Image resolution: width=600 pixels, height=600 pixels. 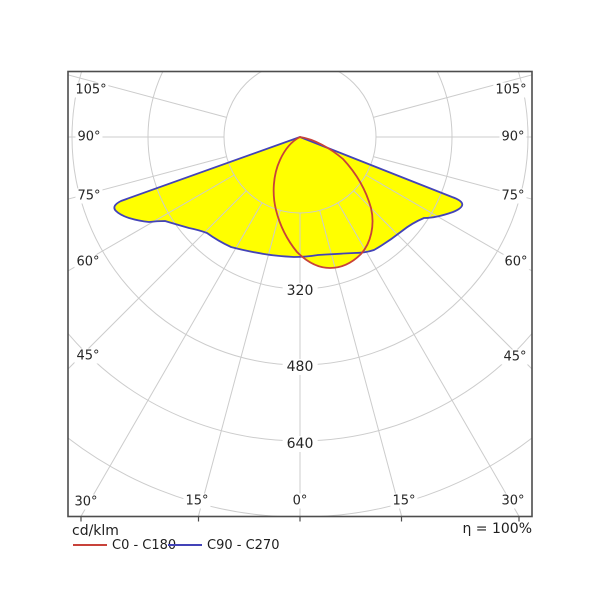 I want to click on radial-label-480: 480, so click(x=300, y=367).